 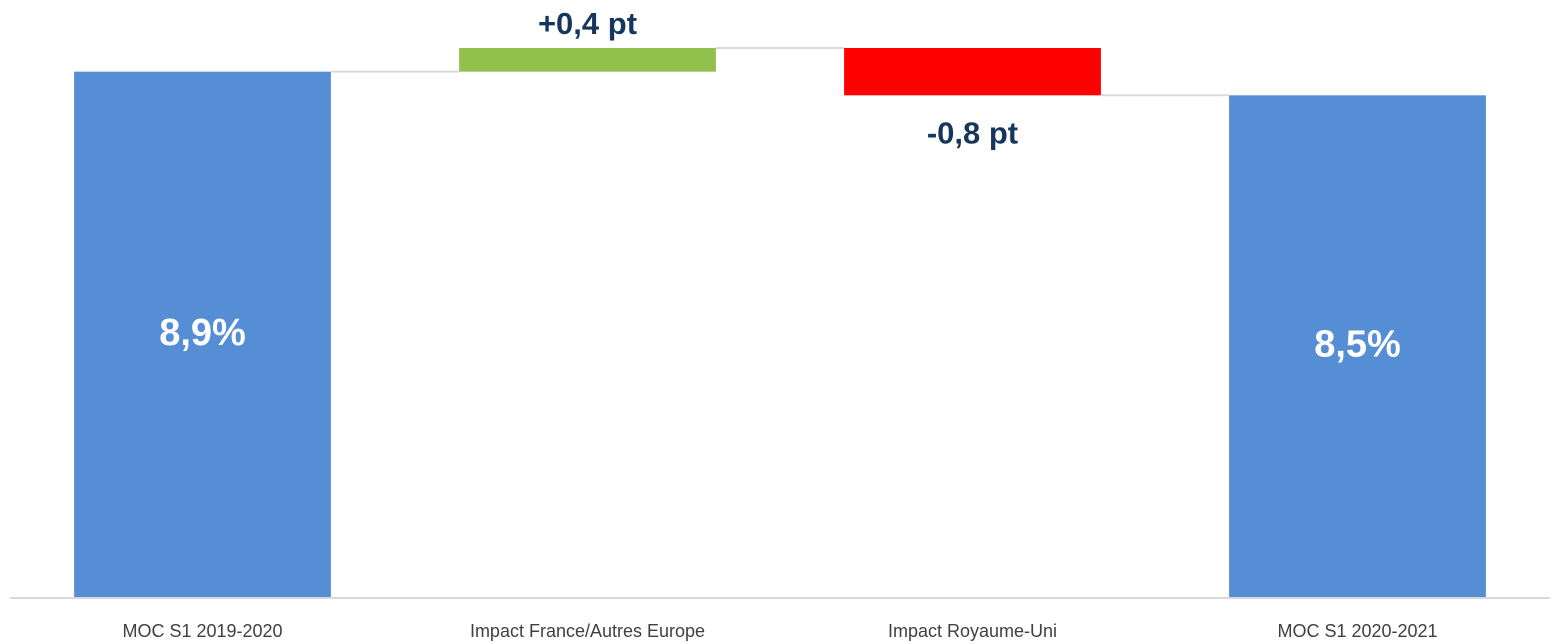 I want to click on x-tick-label: Impact Royaume-Uni, so click(x=972, y=631).